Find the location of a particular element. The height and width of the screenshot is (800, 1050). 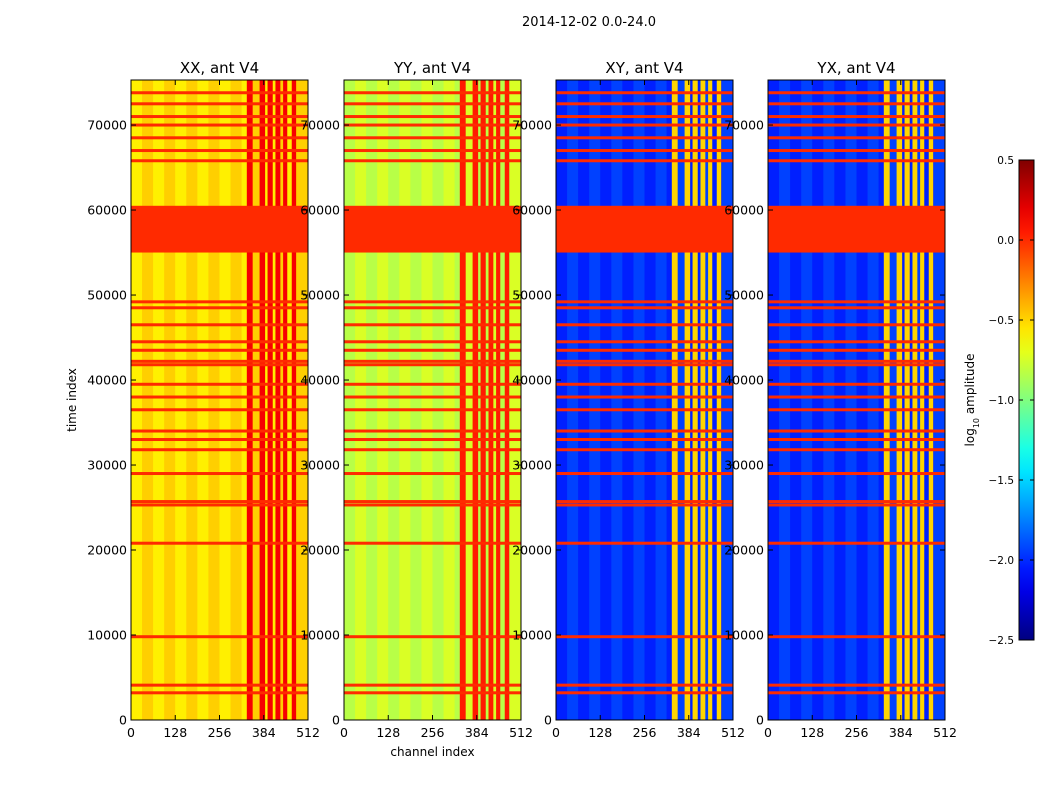

colorbar-gradient is located at coordinates (1026, 400).